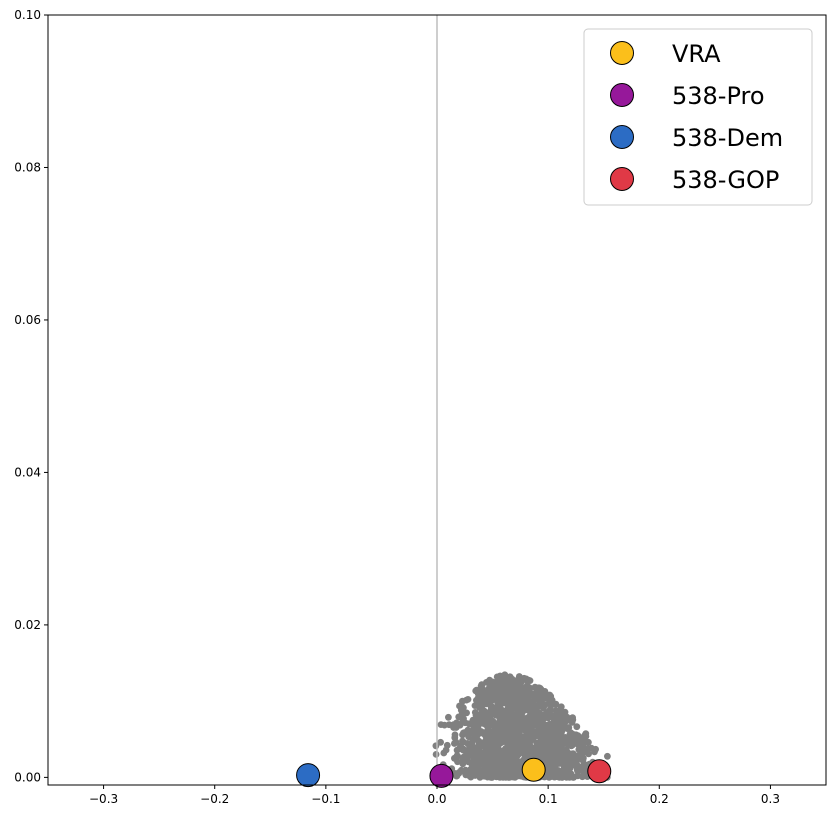 The height and width of the screenshot is (819, 835). Describe the element at coordinates (696, 54) in the screenshot. I see `legend-label-vra: VRA` at that location.